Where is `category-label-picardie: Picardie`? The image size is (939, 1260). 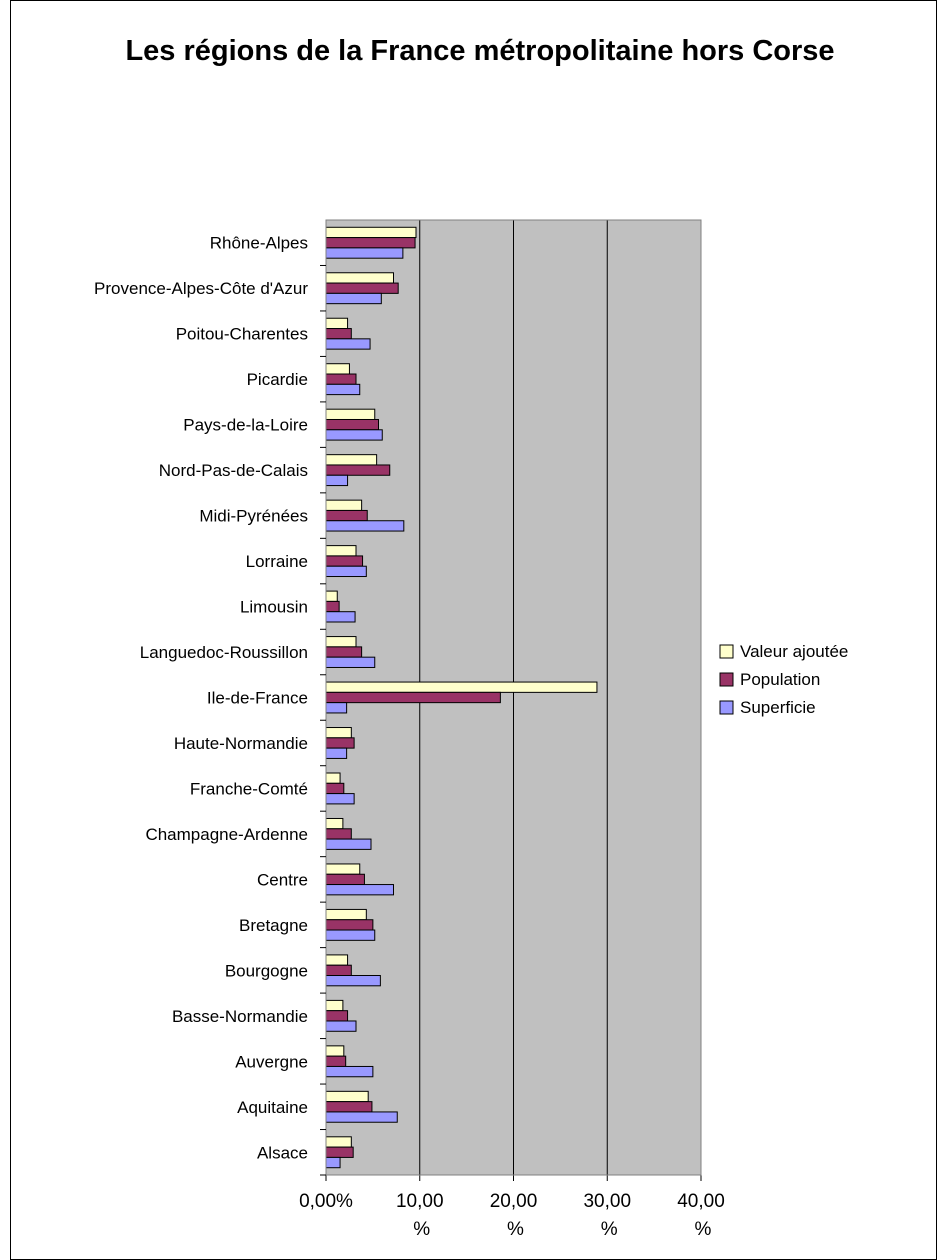
category-label-picardie: Picardie is located at coordinates (277, 379).